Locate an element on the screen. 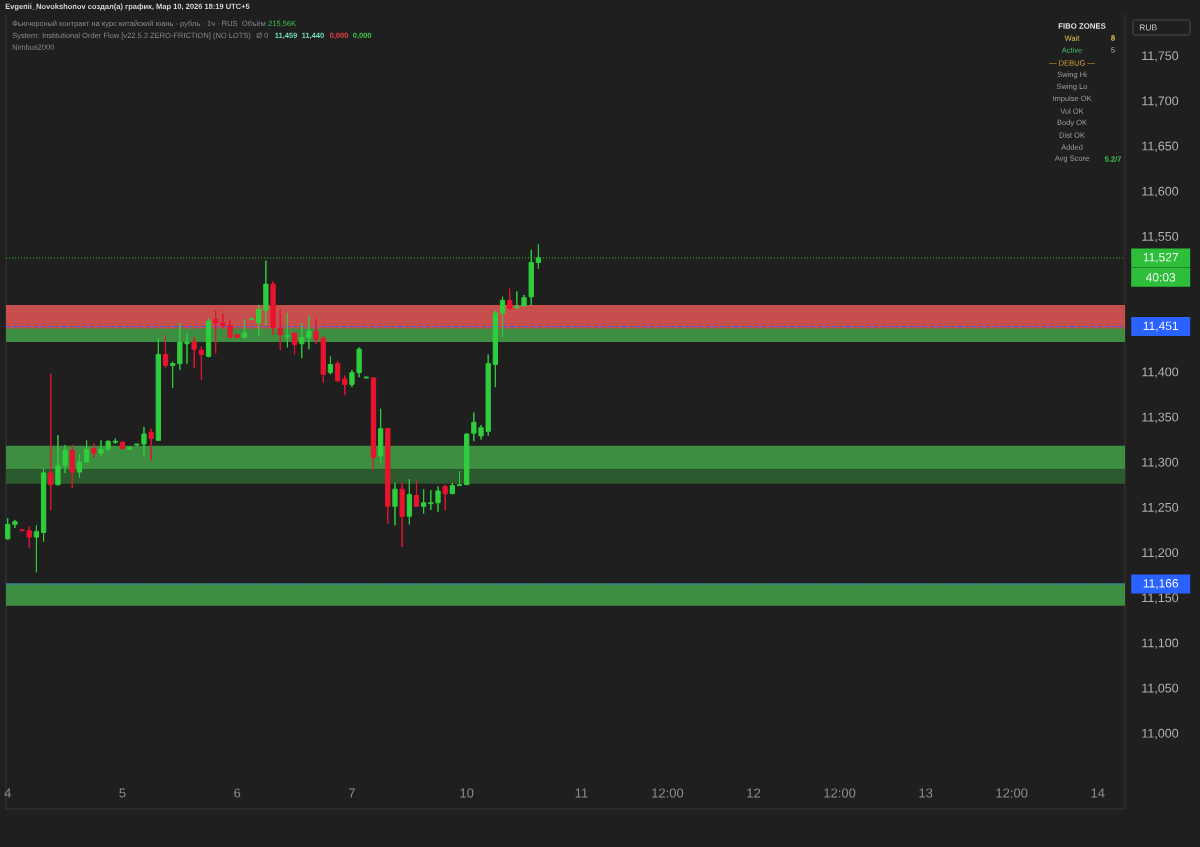 The image size is (1200, 847). text: RUB is located at coordinates (1148, 27).